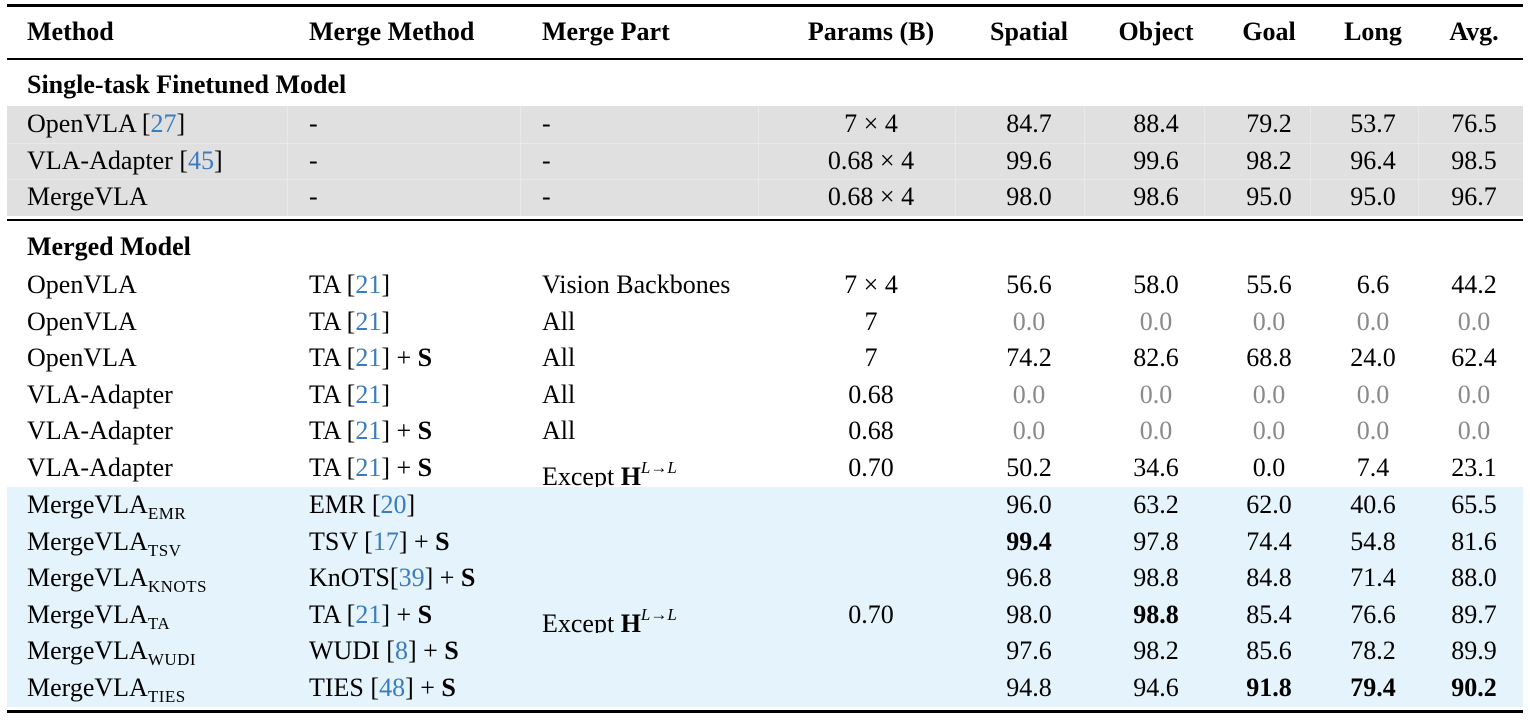 The height and width of the screenshot is (724, 1530). What do you see at coordinates (1156, 31) in the screenshot?
I see `header-object: Object` at bounding box center [1156, 31].